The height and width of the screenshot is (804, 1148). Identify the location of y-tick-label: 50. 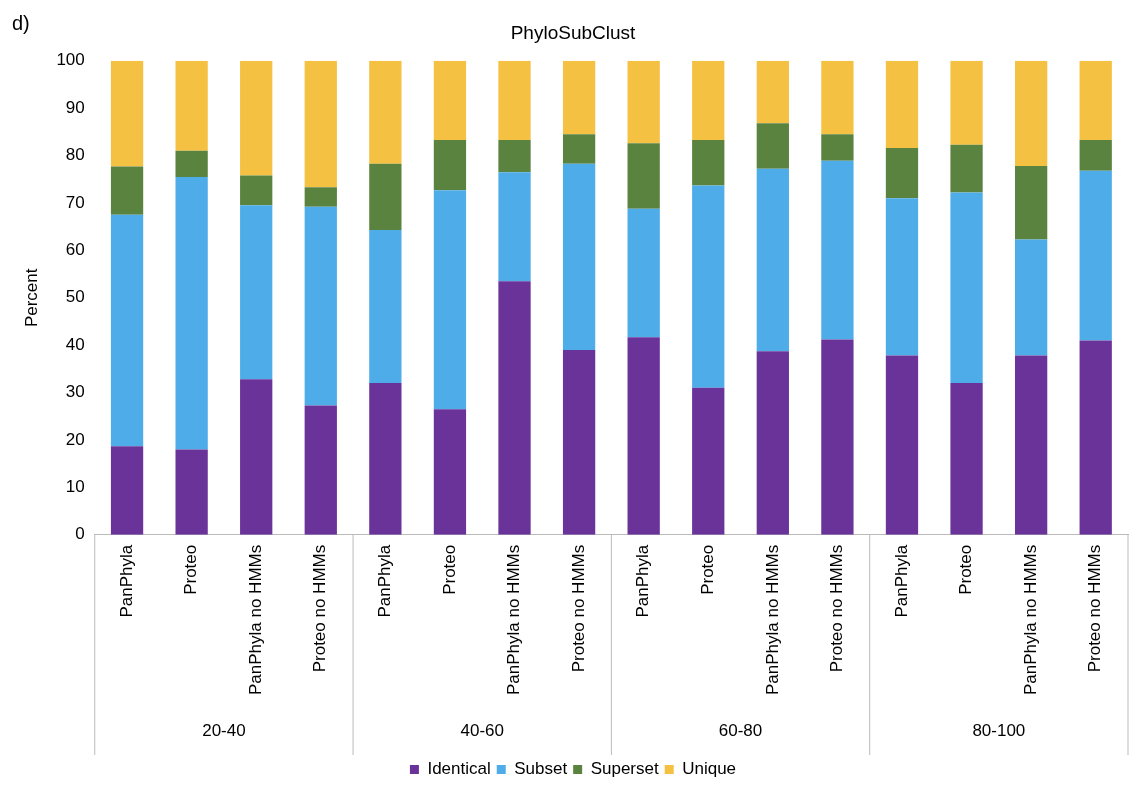
(75, 297).